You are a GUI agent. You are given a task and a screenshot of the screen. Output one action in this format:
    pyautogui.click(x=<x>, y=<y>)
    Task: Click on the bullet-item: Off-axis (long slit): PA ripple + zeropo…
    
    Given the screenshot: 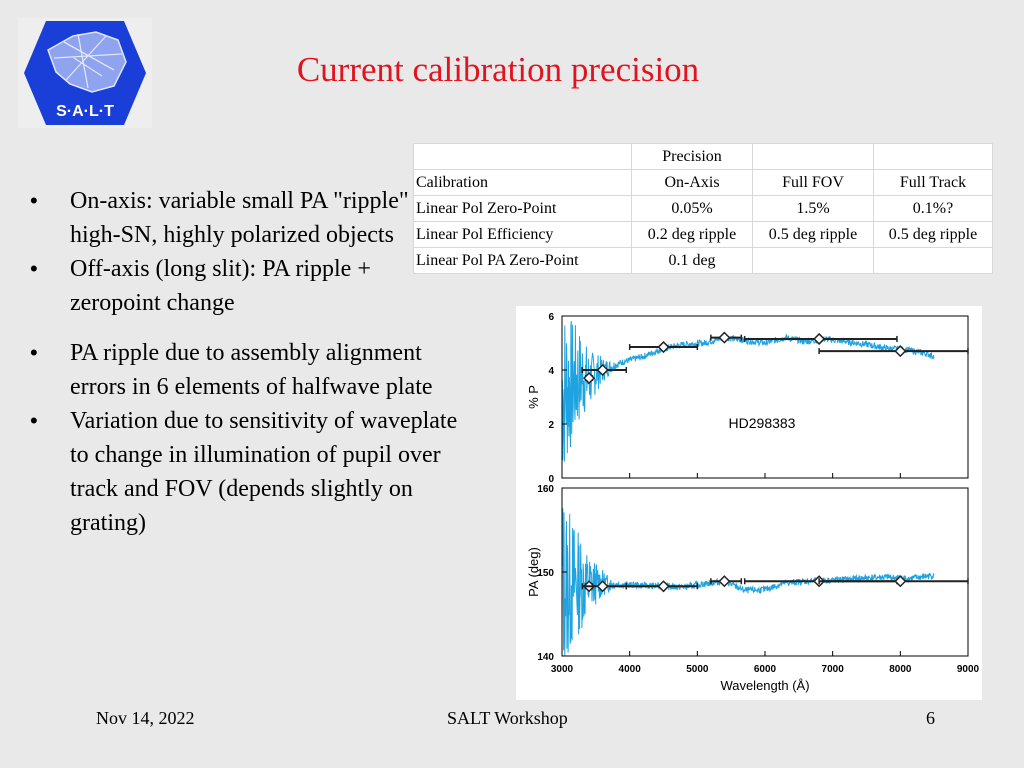 What is the action you would take?
    pyautogui.click(x=243, y=286)
    